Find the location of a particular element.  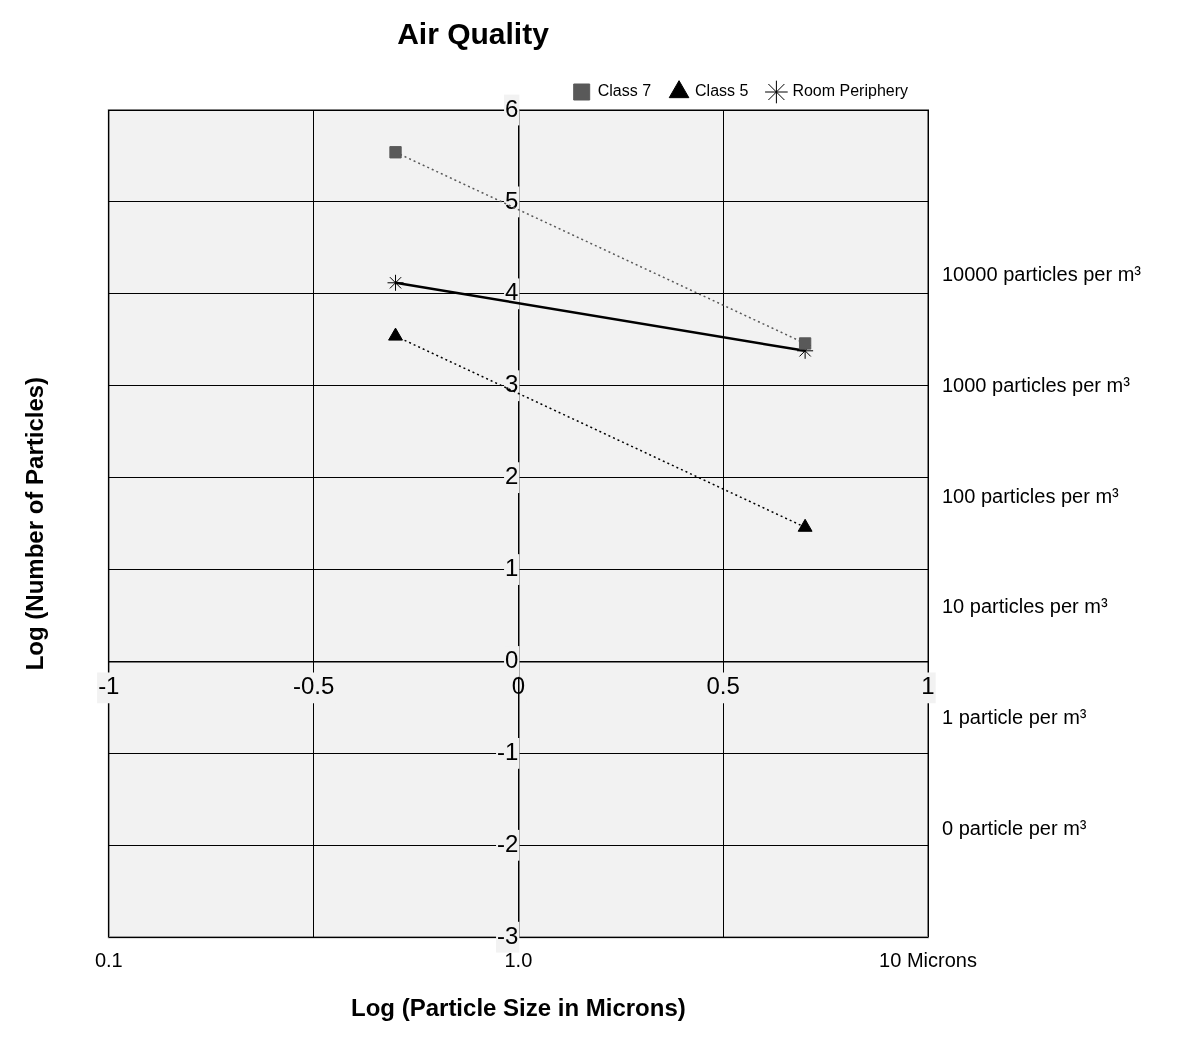

chart-title: Air Quality is located at coordinates (473, 34).